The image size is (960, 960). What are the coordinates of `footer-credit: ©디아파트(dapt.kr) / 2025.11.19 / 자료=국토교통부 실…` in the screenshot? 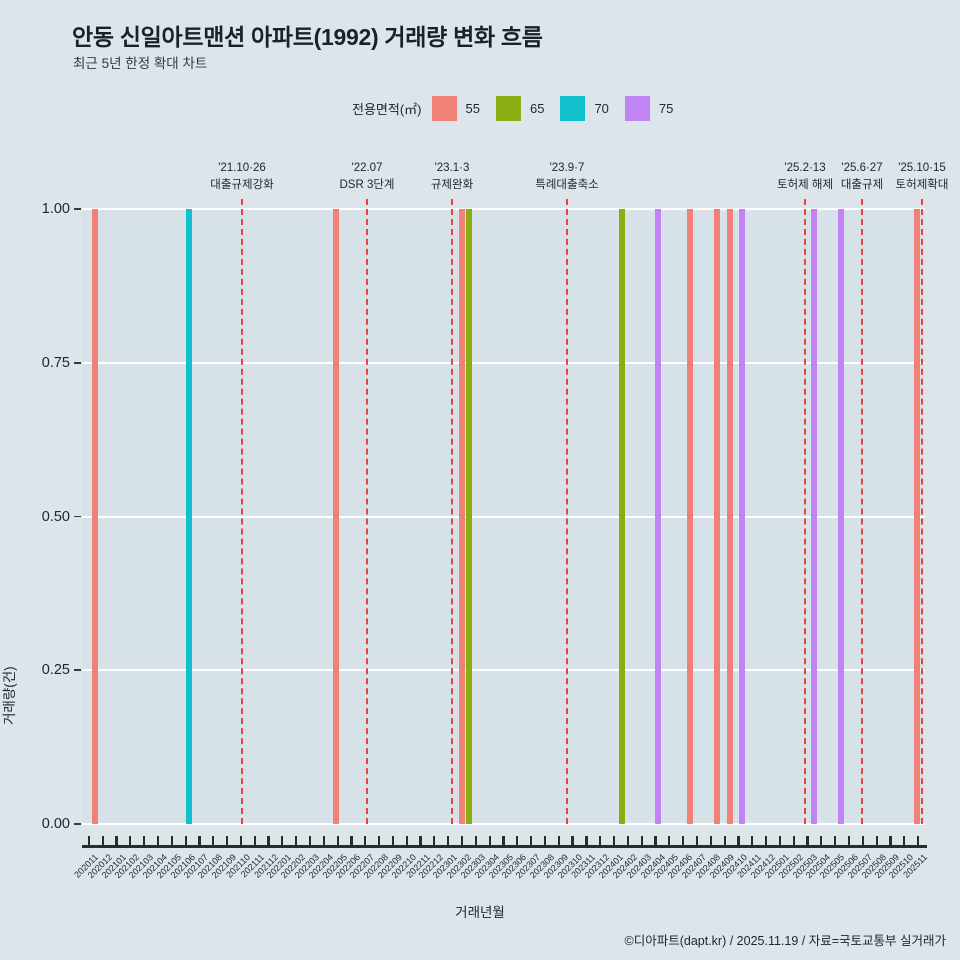 It's located at (785, 941).